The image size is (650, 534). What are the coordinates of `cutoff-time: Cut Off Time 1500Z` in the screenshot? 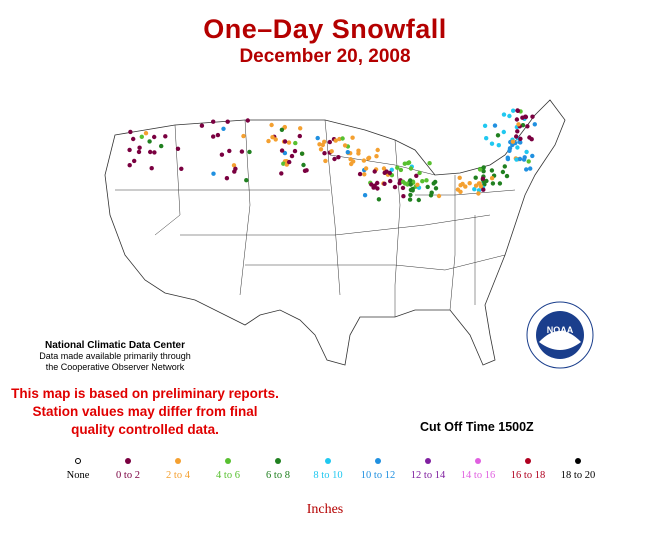 It's located at (477, 427).